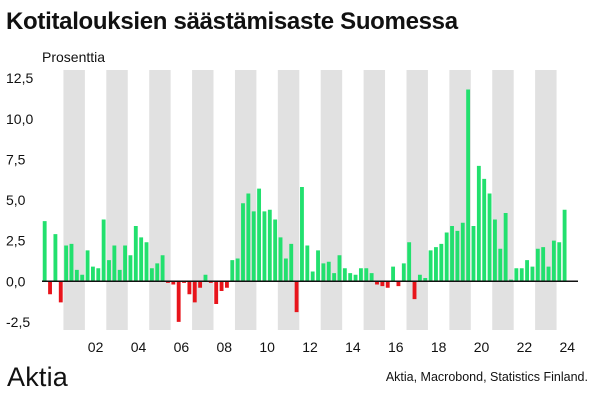 This screenshot has height=401, width=601. What do you see at coordinates (417, 200) in the screenshot?
I see `year-band-2017` at bounding box center [417, 200].